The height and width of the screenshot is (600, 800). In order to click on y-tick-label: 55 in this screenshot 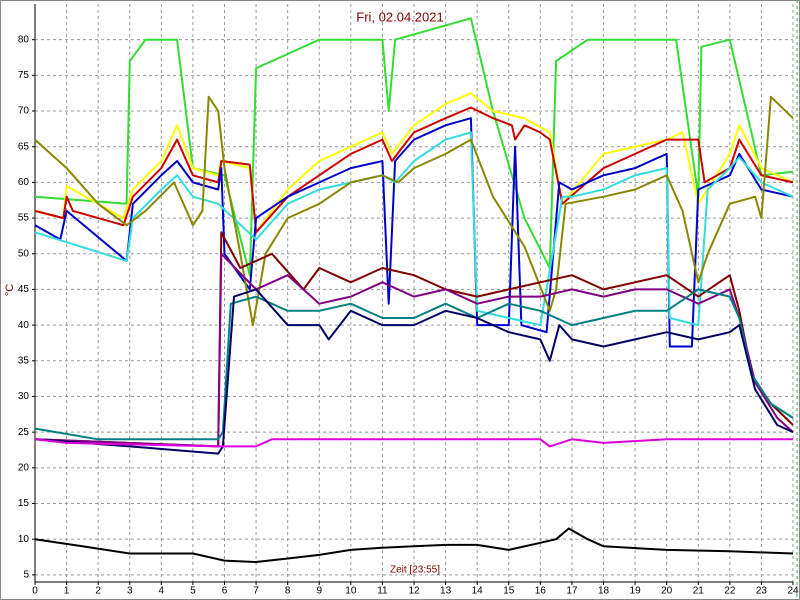, I will do `click(24, 218)`.